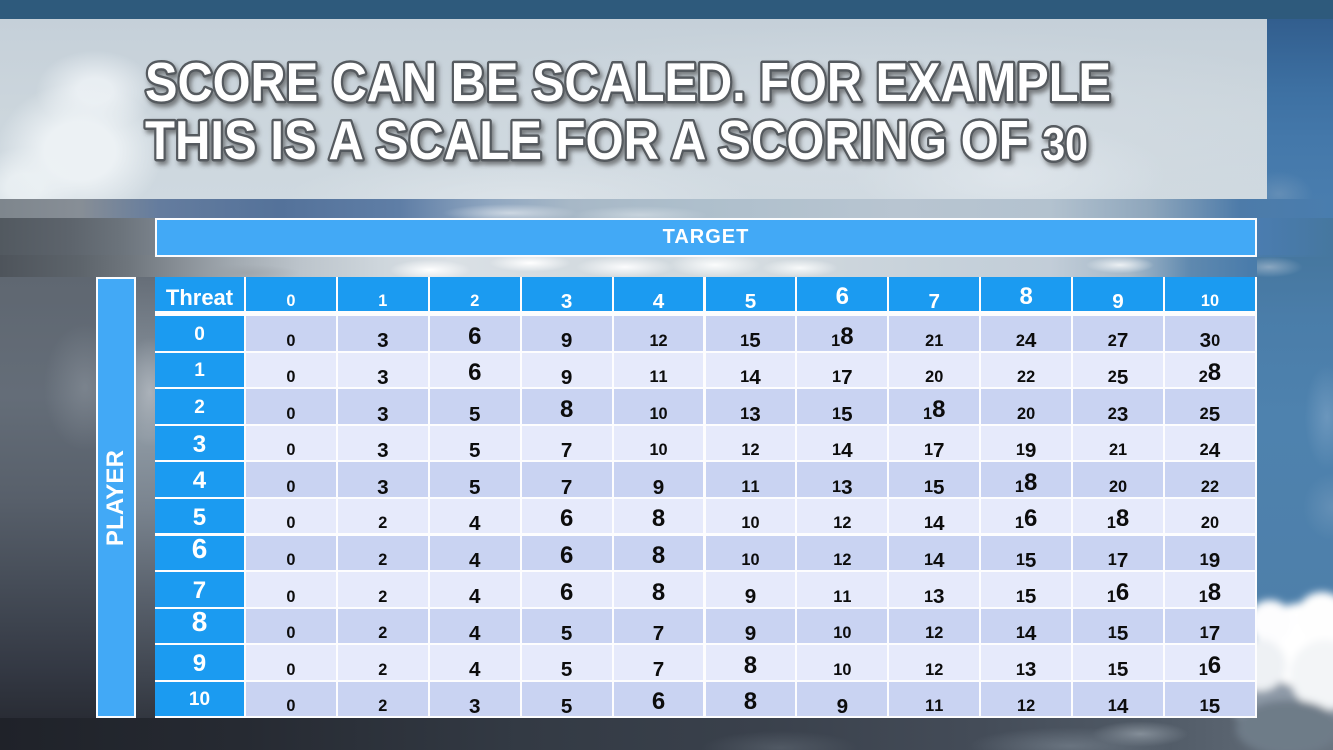  I want to click on svg-text:THIS IS A SCALE FOR A SCORING: THIS IS A SCALE FOR A SCORING OF 30, so click(616, 140).